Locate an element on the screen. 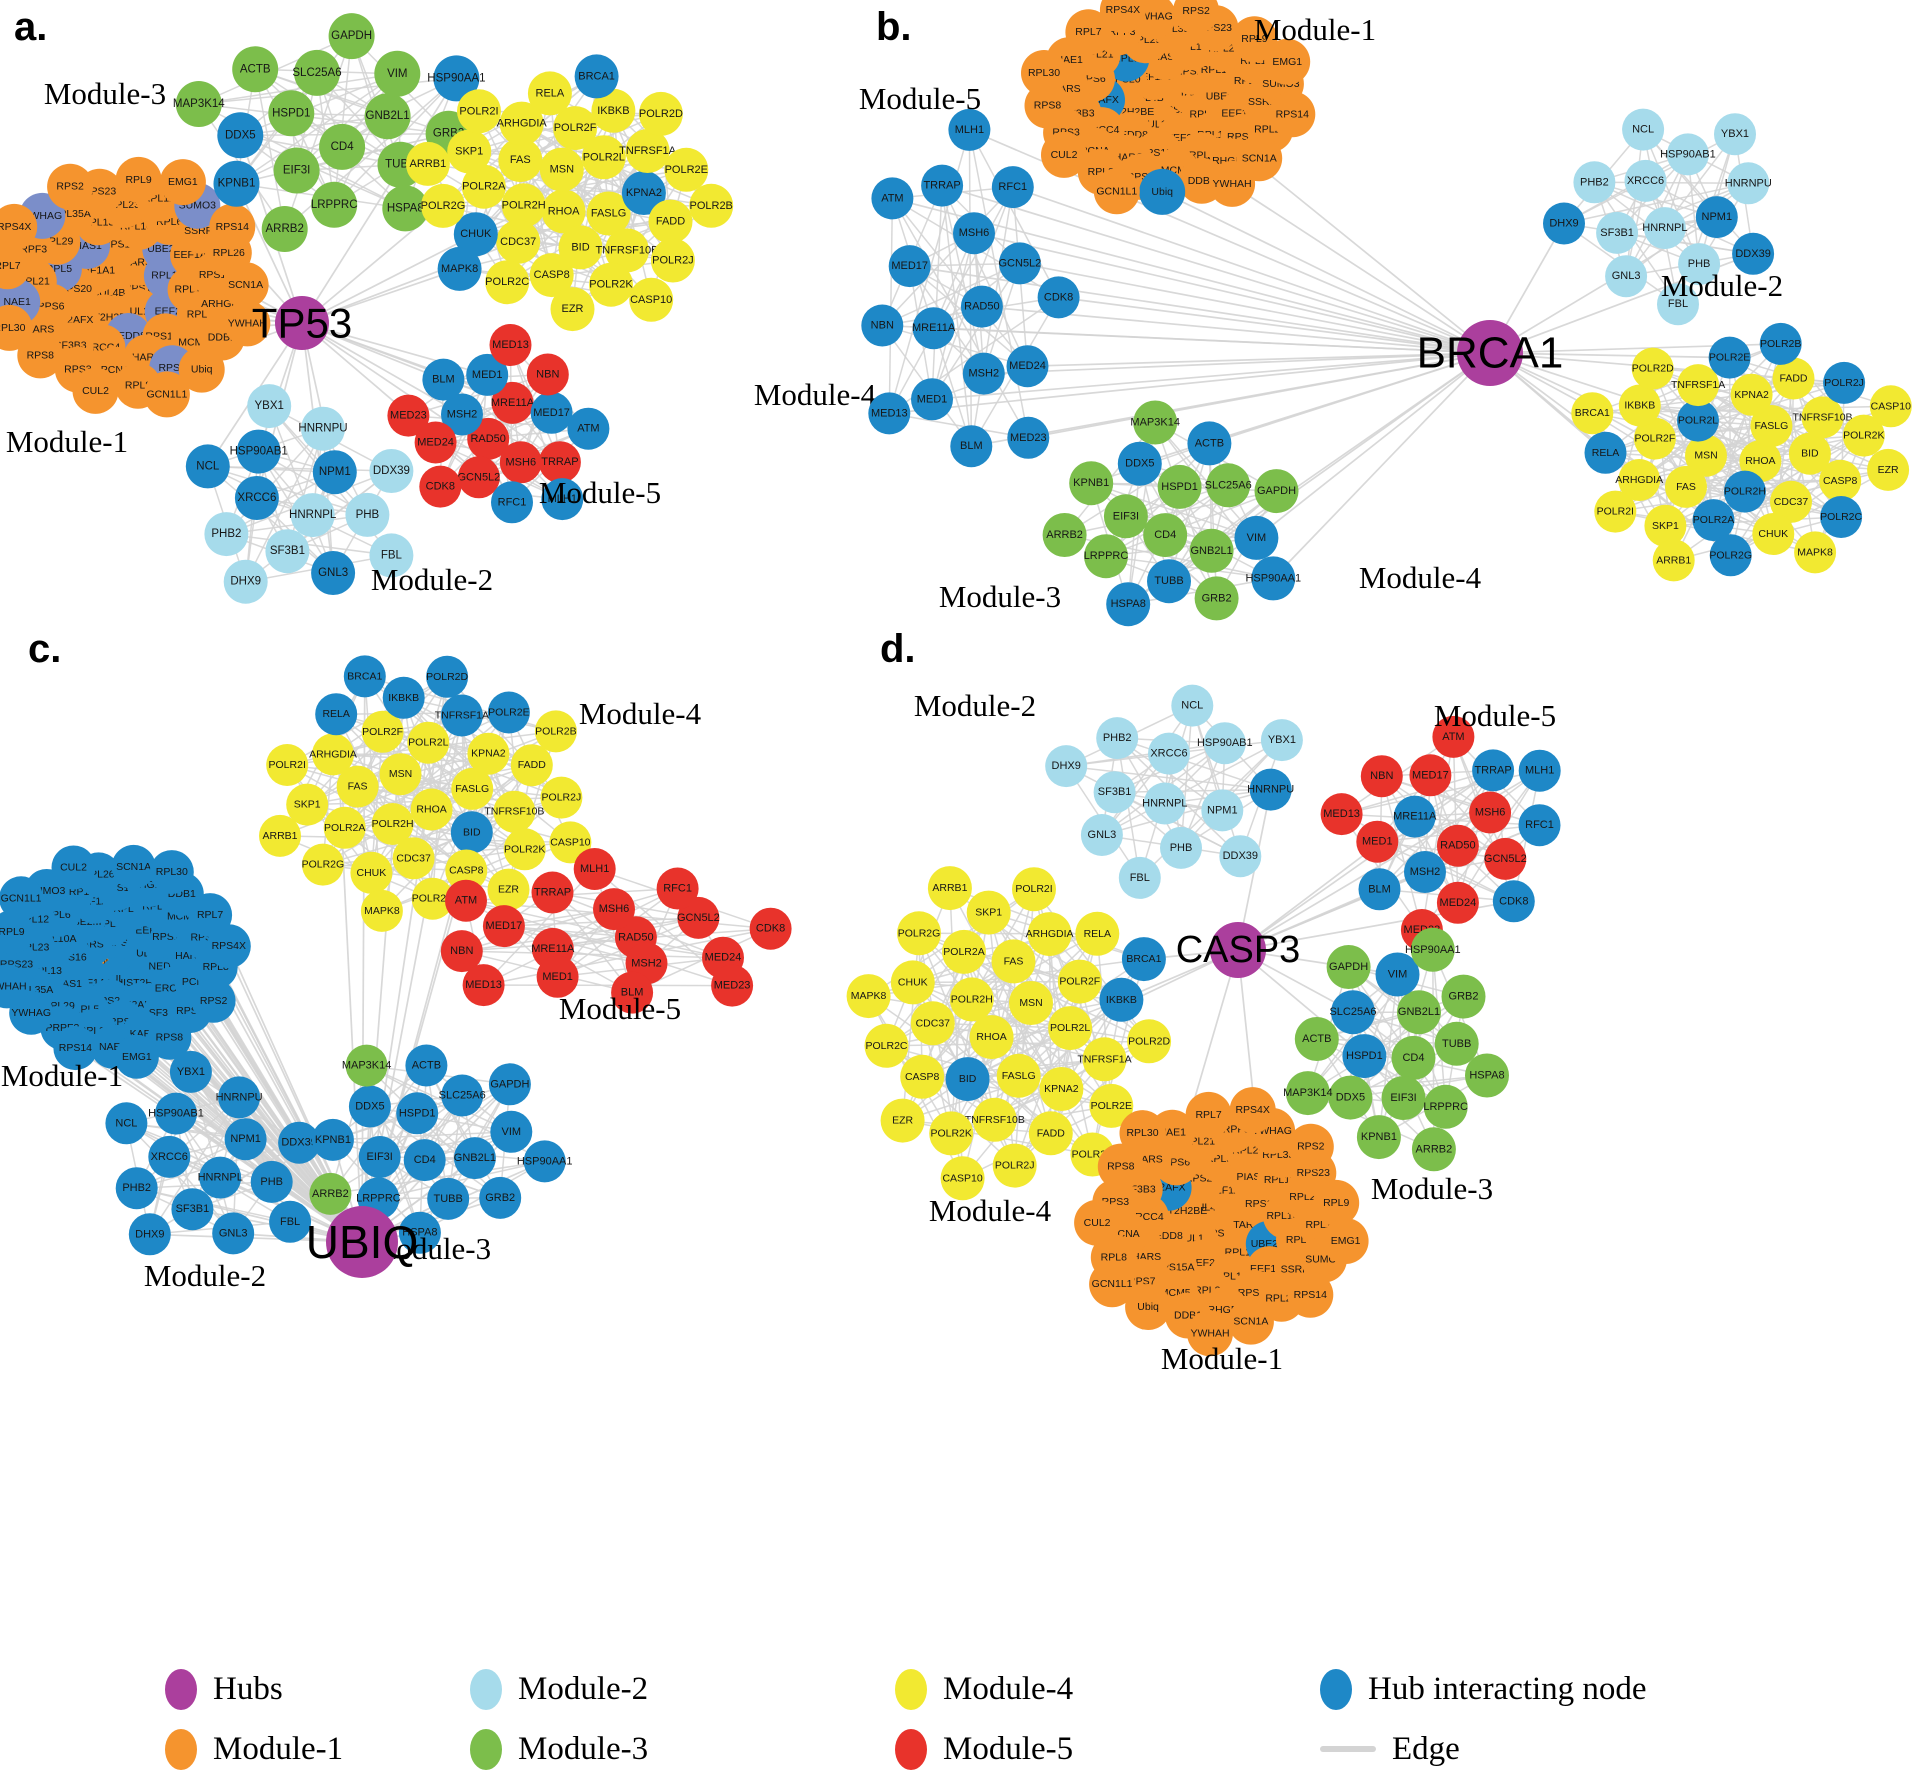  gene-node-label: PHB is located at coordinates (1181, 848).